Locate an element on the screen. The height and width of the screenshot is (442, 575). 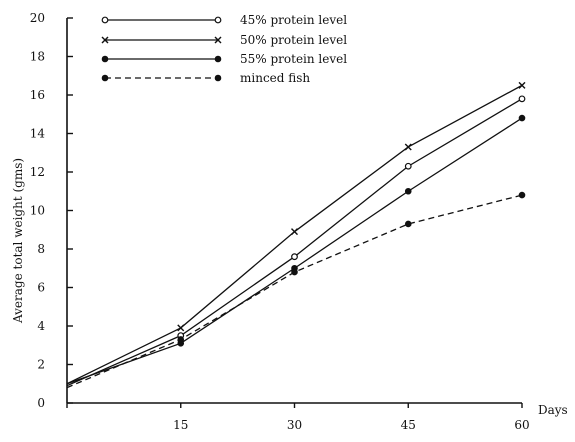
legend-label: 50% protein level is located at coordinates (293, 40).